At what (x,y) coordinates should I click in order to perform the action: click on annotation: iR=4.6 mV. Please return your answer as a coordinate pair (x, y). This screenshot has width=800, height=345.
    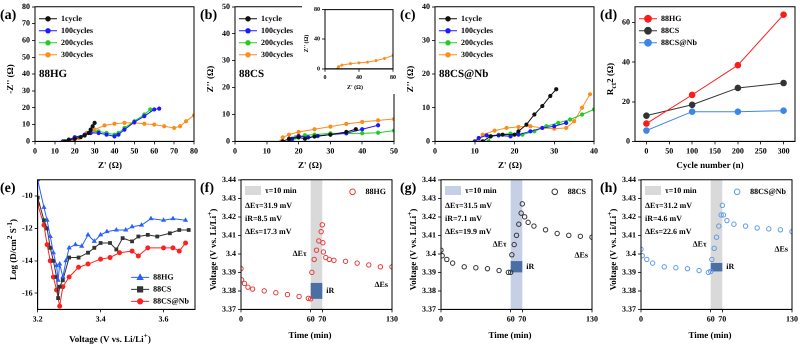
    Looking at the image, I should click on (663, 218).